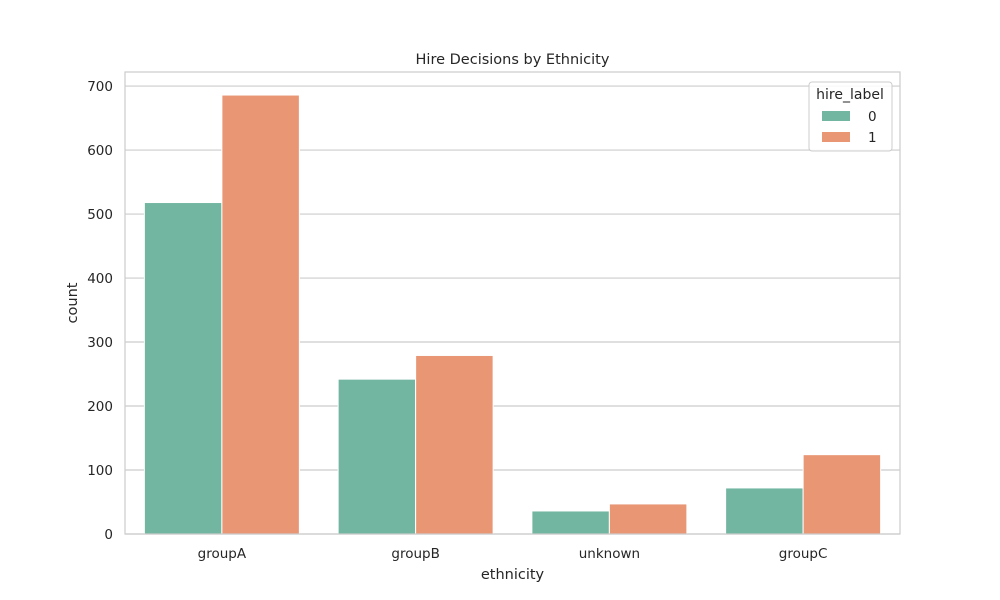 The image size is (1000, 600). What do you see at coordinates (100, 215) in the screenshot?
I see `y-tick-label: 500` at bounding box center [100, 215].